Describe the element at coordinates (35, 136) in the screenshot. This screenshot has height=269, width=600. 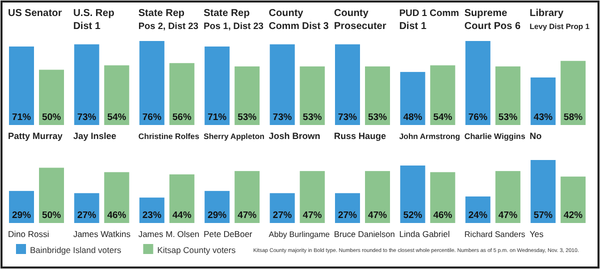
I see `x-axis-title: Patty Murray` at that location.